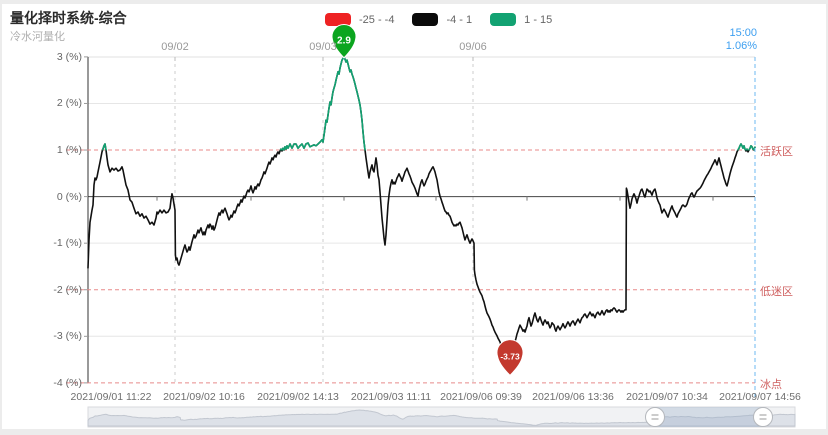 This screenshot has width=828, height=435. Describe the element at coordinates (709, 417) in the screenshot. I see `datazoom-window` at that location.